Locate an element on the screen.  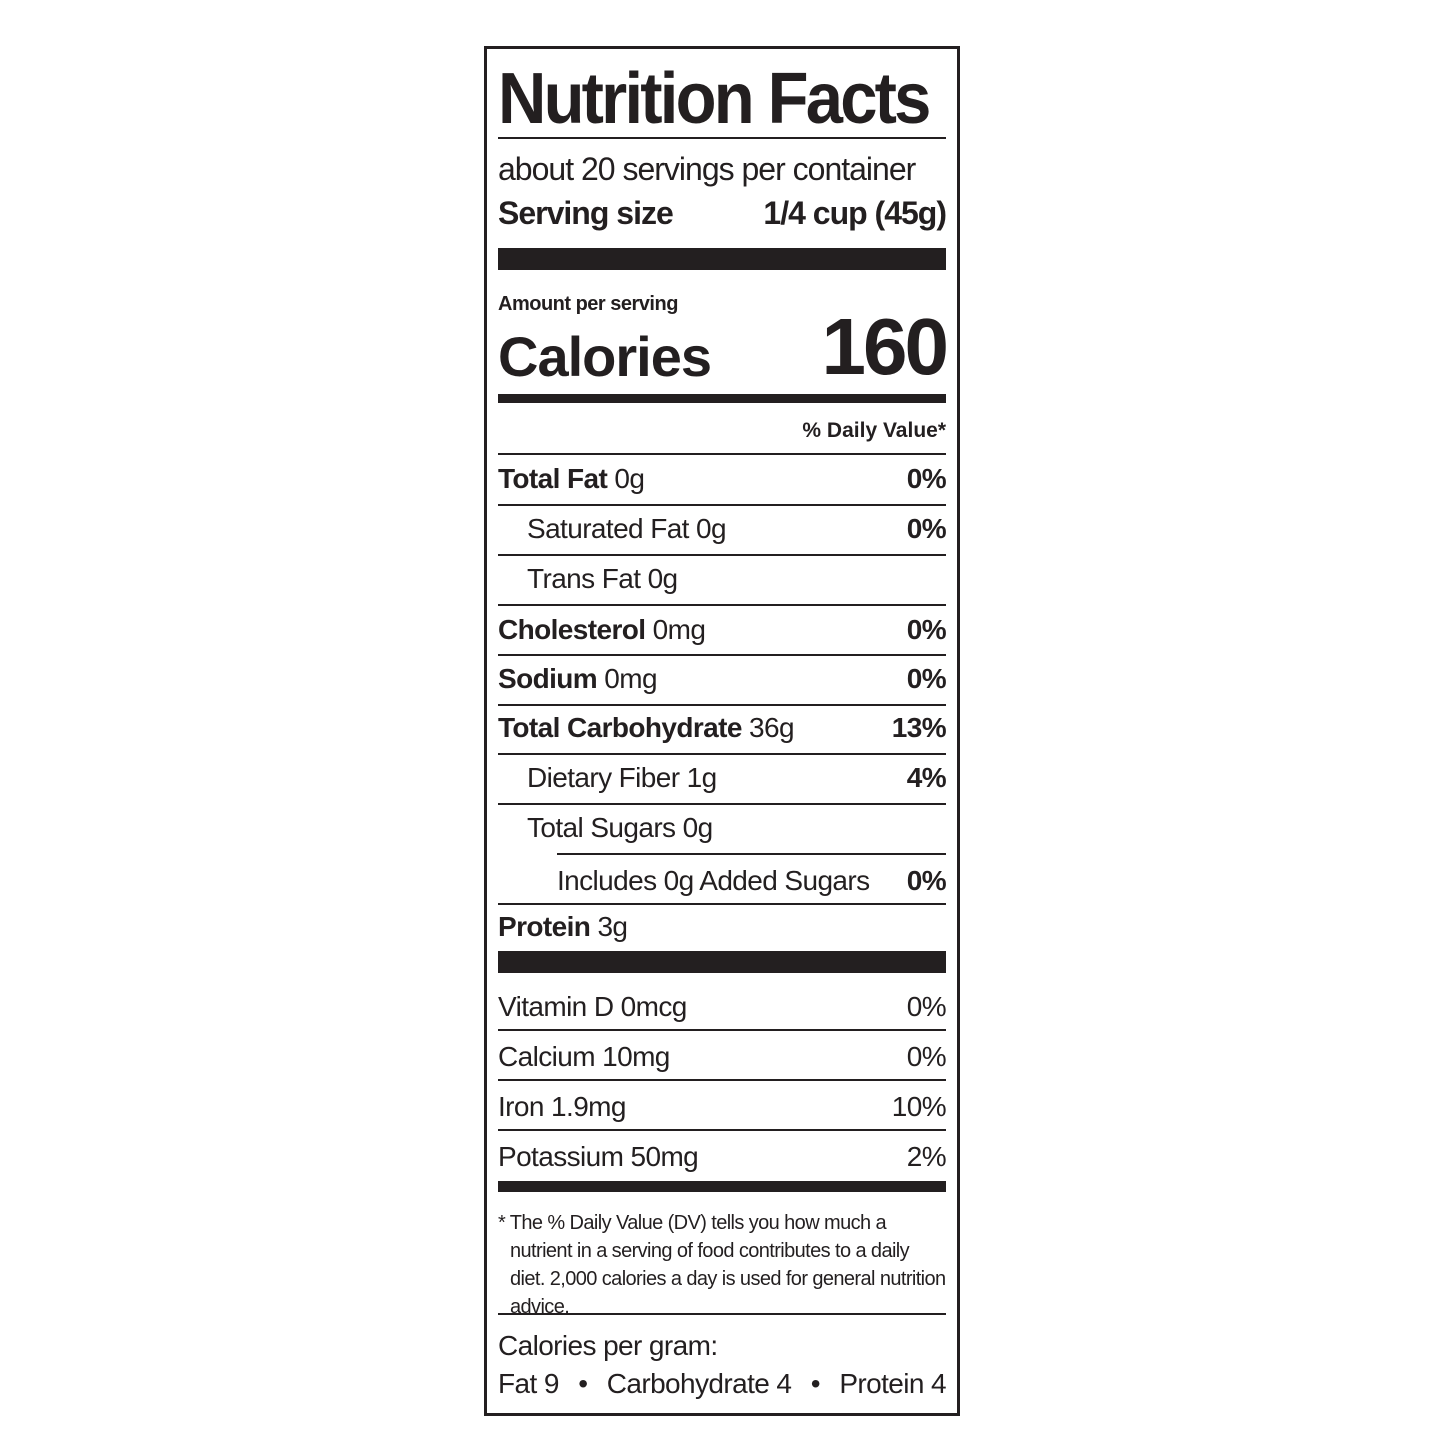
cpg-carbohydrate: Carbohydrate 4 is located at coordinates (699, 1383).